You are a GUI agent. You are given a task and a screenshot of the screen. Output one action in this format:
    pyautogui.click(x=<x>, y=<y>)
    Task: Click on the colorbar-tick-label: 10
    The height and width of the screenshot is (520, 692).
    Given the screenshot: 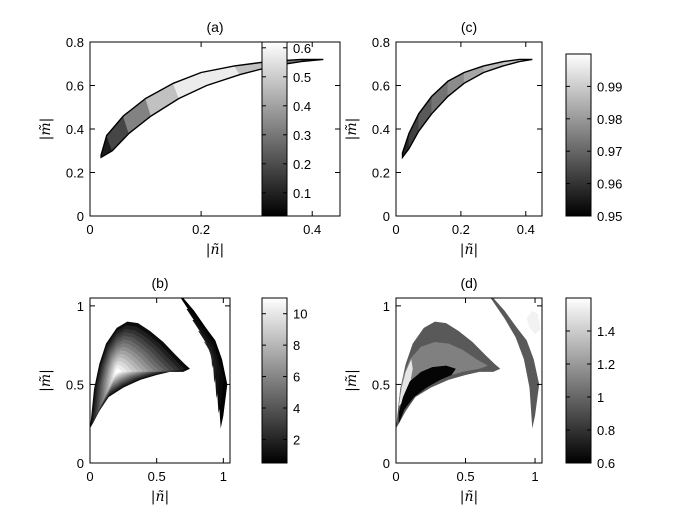 What is the action you would take?
    pyautogui.click(x=300, y=314)
    